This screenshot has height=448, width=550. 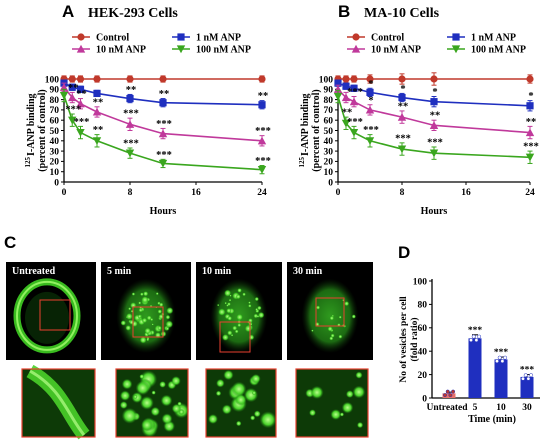 I want to click on y-tick-label: 100, so click(x=52, y=80).